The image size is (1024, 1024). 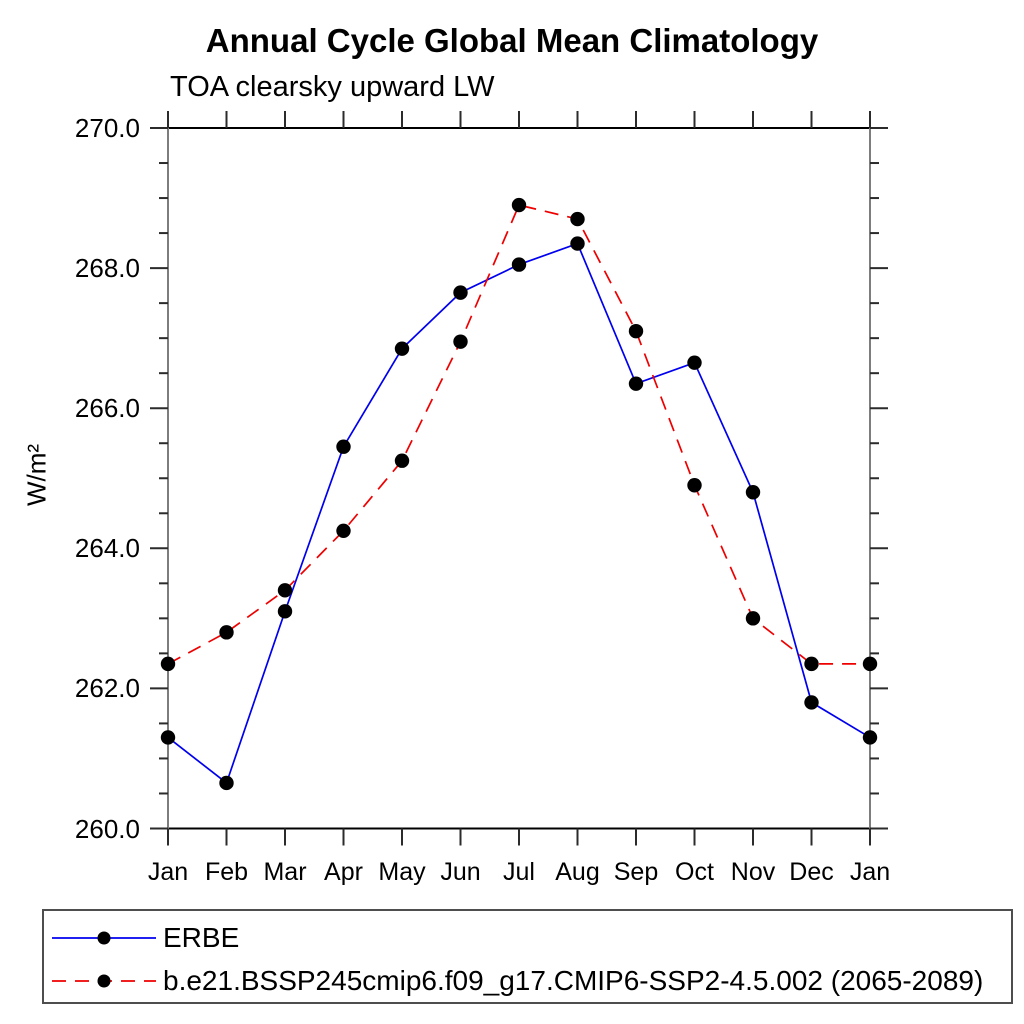 What do you see at coordinates (753, 872) in the screenshot?
I see `x-tick-label: Nov` at bounding box center [753, 872].